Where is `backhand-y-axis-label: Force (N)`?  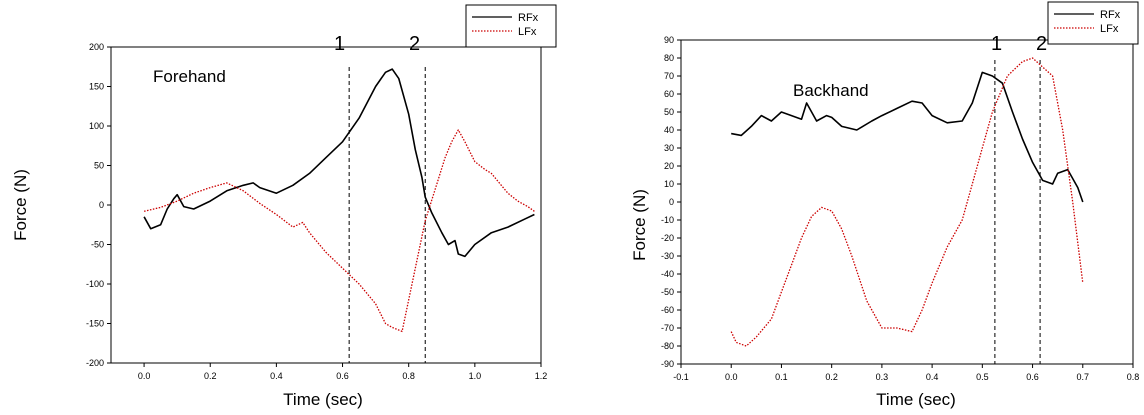 backhand-y-axis-label: Force (N) is located at coordinates (639, 225).